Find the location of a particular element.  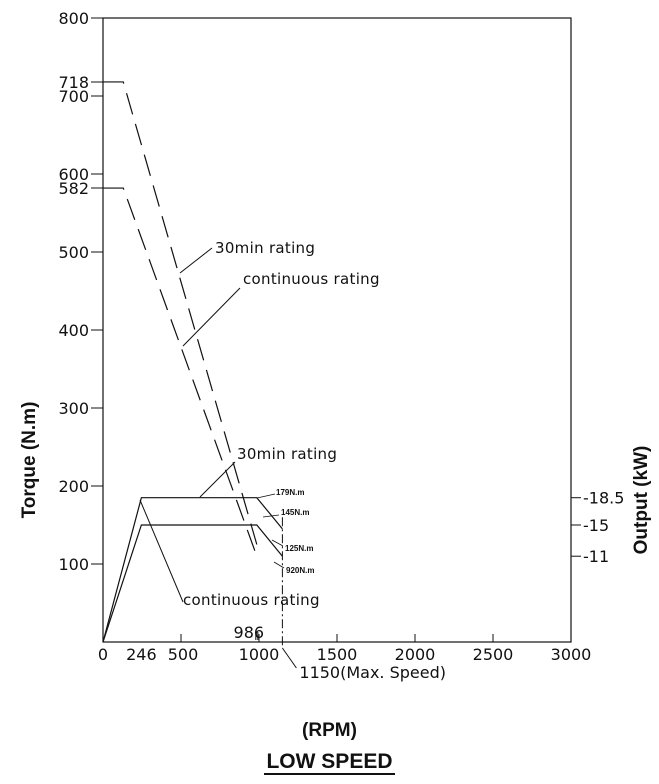

caption-text: LOW SPEED is located at coordinates (329, 762).